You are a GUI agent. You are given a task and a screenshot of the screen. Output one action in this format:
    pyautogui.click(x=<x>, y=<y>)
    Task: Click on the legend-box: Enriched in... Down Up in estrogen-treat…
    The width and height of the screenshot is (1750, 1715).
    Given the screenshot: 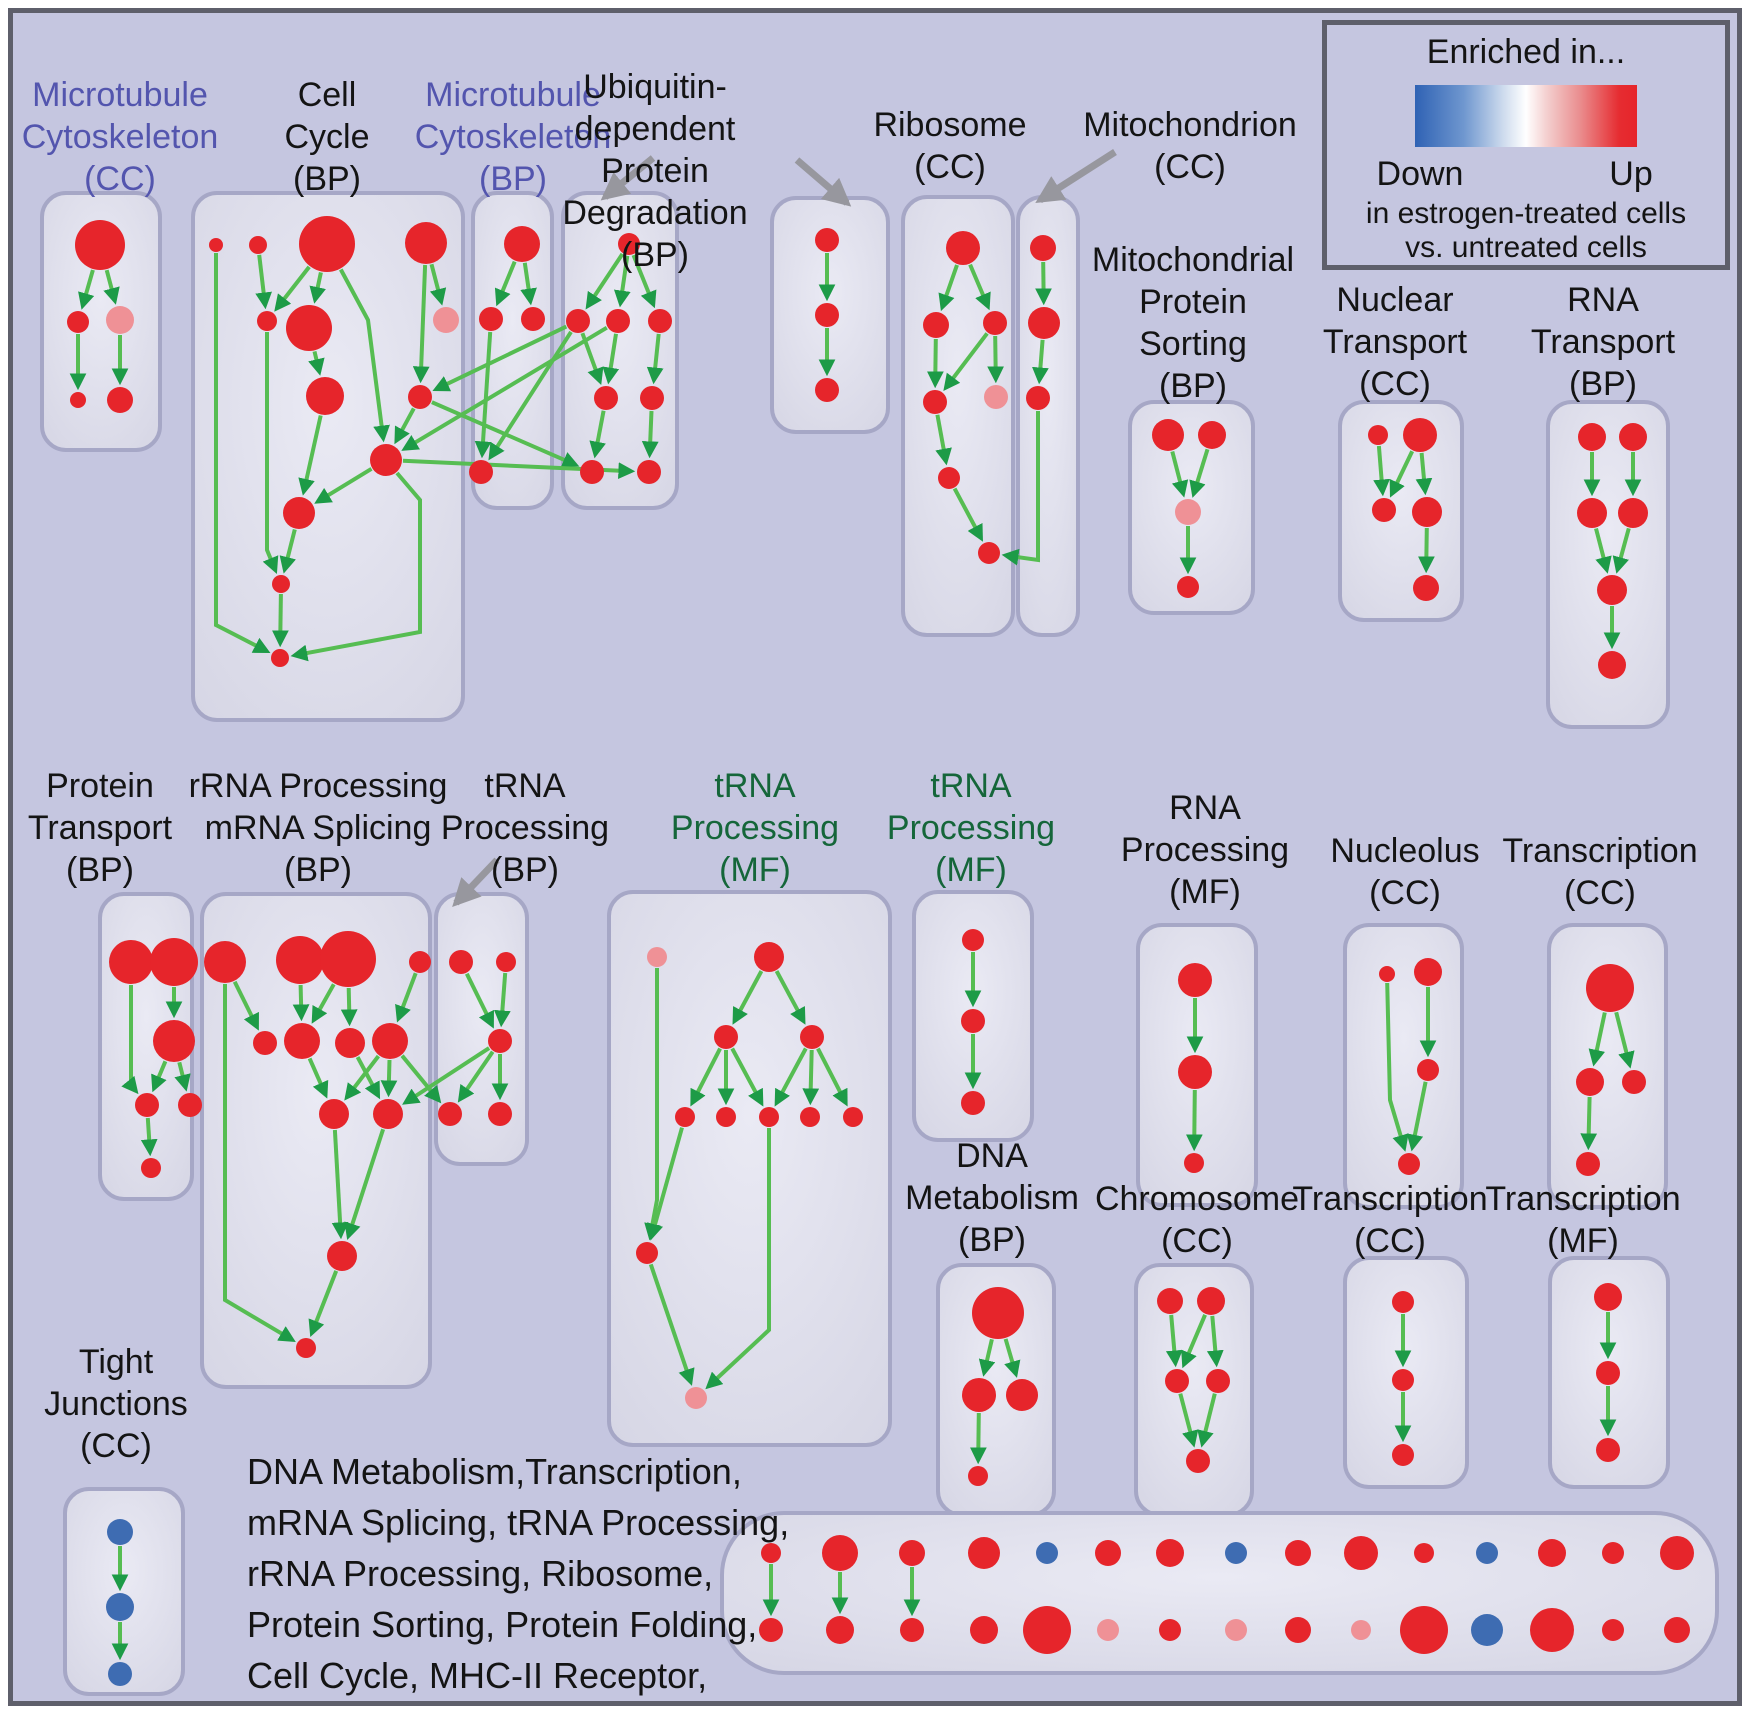 What is the action you would take?
    pyautogui.click(x=1526, y=145)
    